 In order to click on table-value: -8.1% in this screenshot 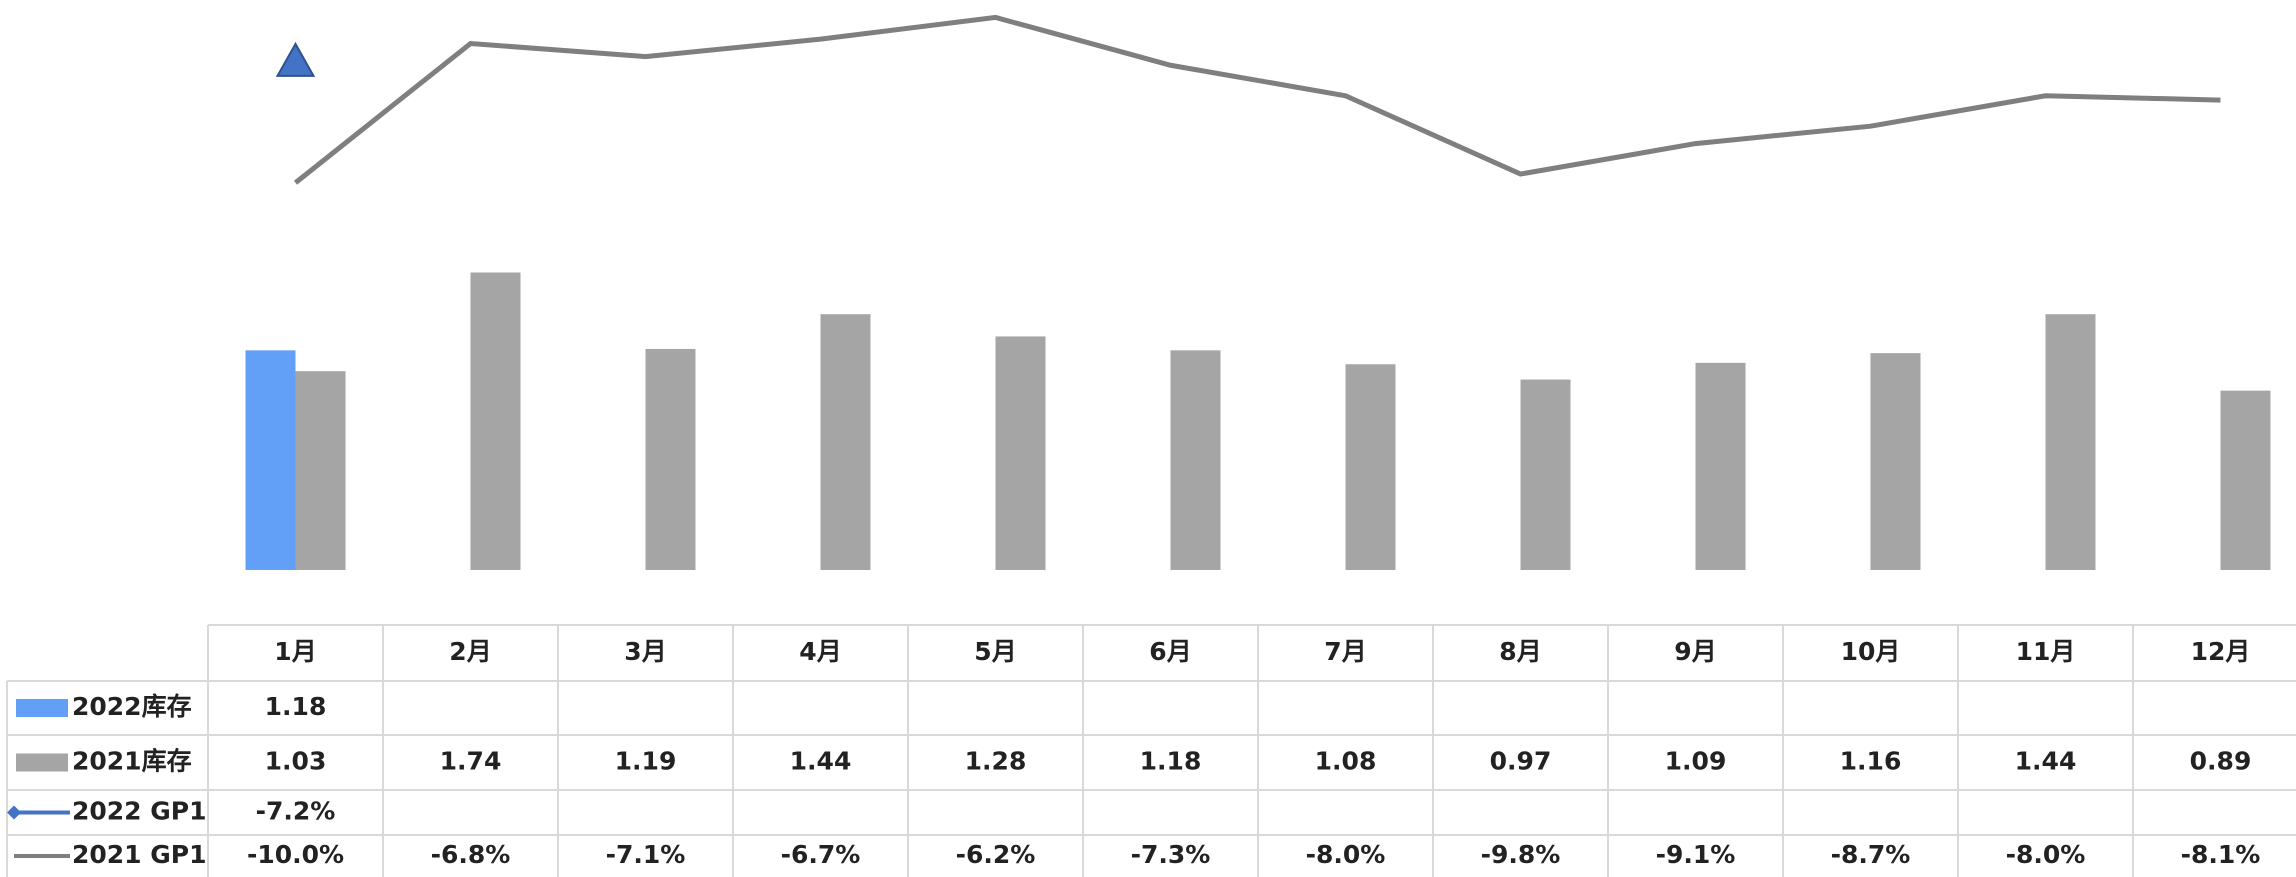, I will do `click(2221, 854)`.